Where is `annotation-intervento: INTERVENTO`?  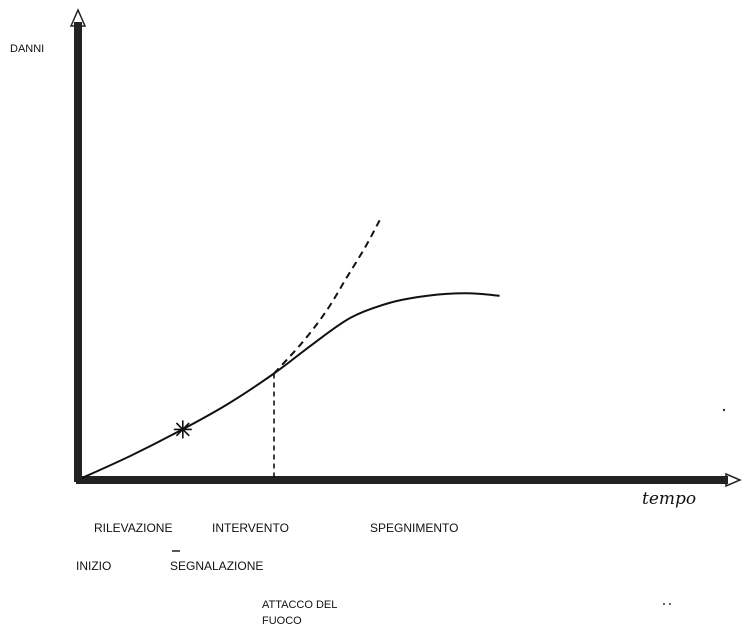
annotation-intervento: INTERVENTO is located at coordinates (250, 528).